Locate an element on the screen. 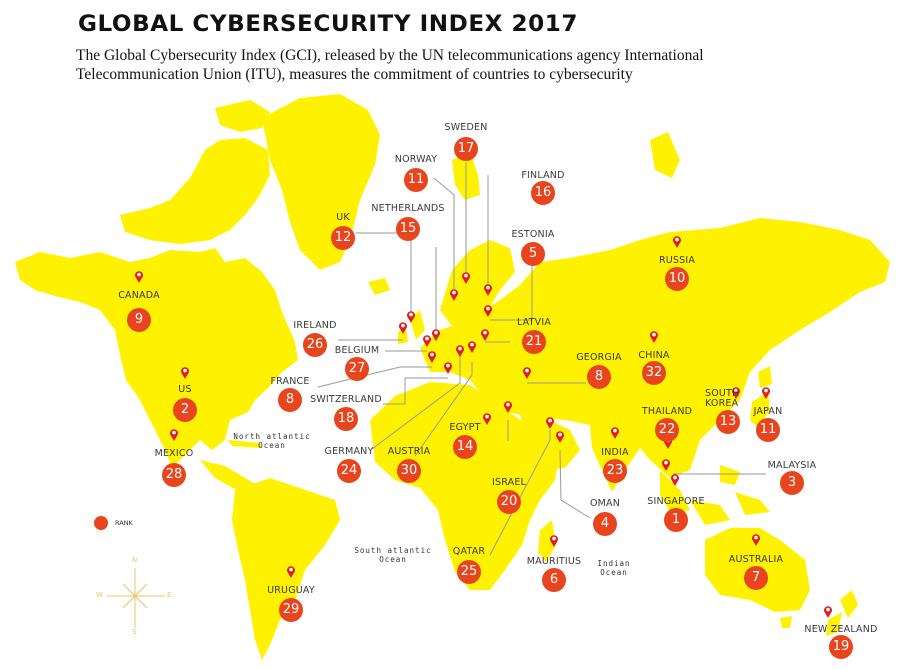 This screenshot has height=669, width=900. rank-badge: 15 is located at coordinates (408, 229).